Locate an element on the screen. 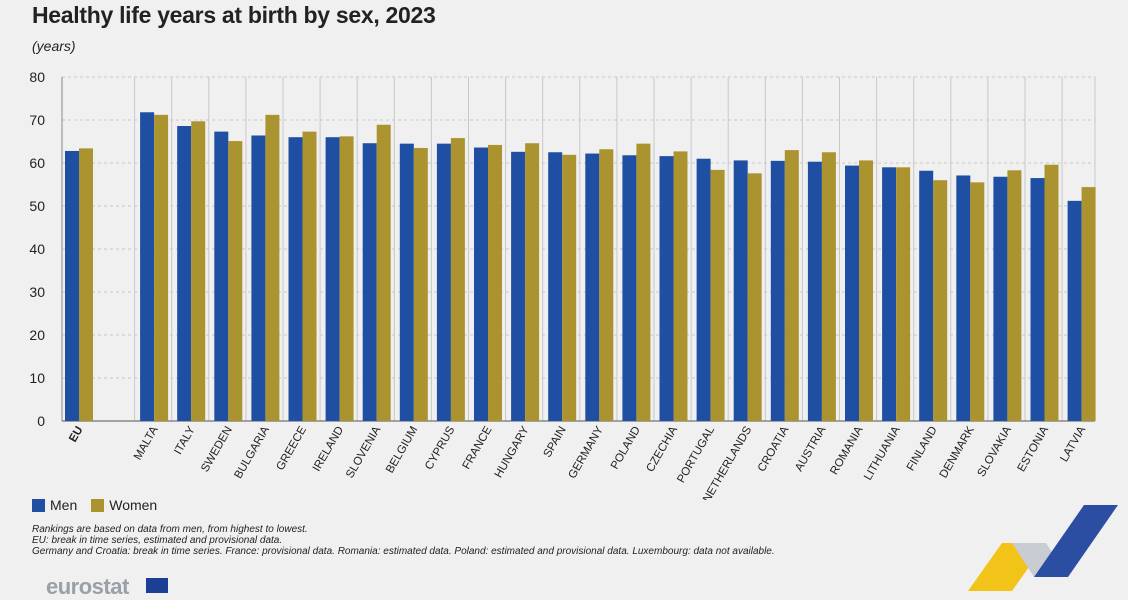 This screenshot has height=600, width=1128. x-tick-label: ITALY is located at coordinates (185, 440).